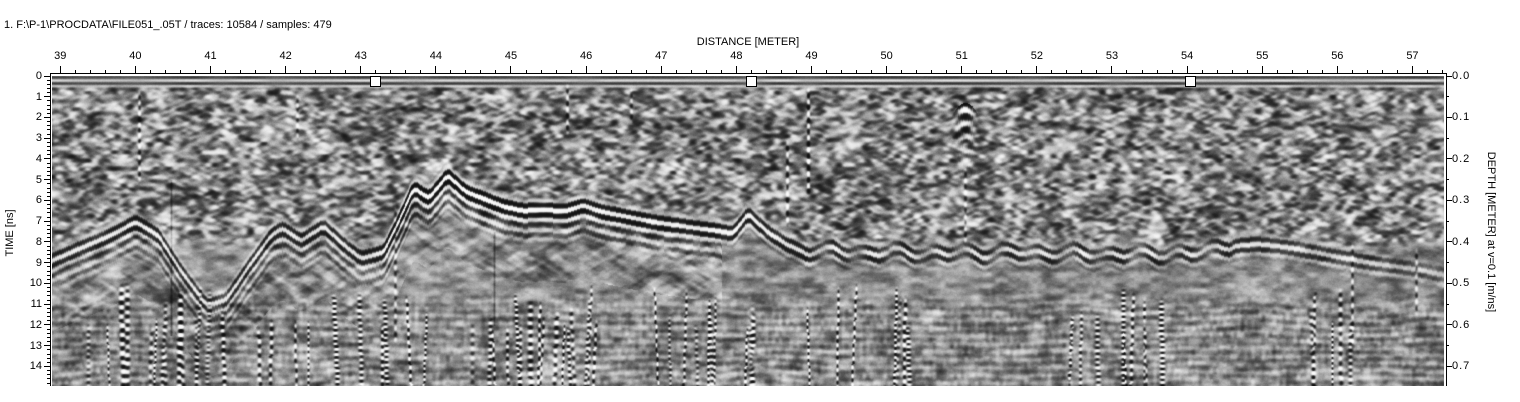 The image size is (1520, 402). Describe the element at coordinates (748, 42) in the screenshot. I see `x-axis-title: DISTANCE [METER]` at that location.